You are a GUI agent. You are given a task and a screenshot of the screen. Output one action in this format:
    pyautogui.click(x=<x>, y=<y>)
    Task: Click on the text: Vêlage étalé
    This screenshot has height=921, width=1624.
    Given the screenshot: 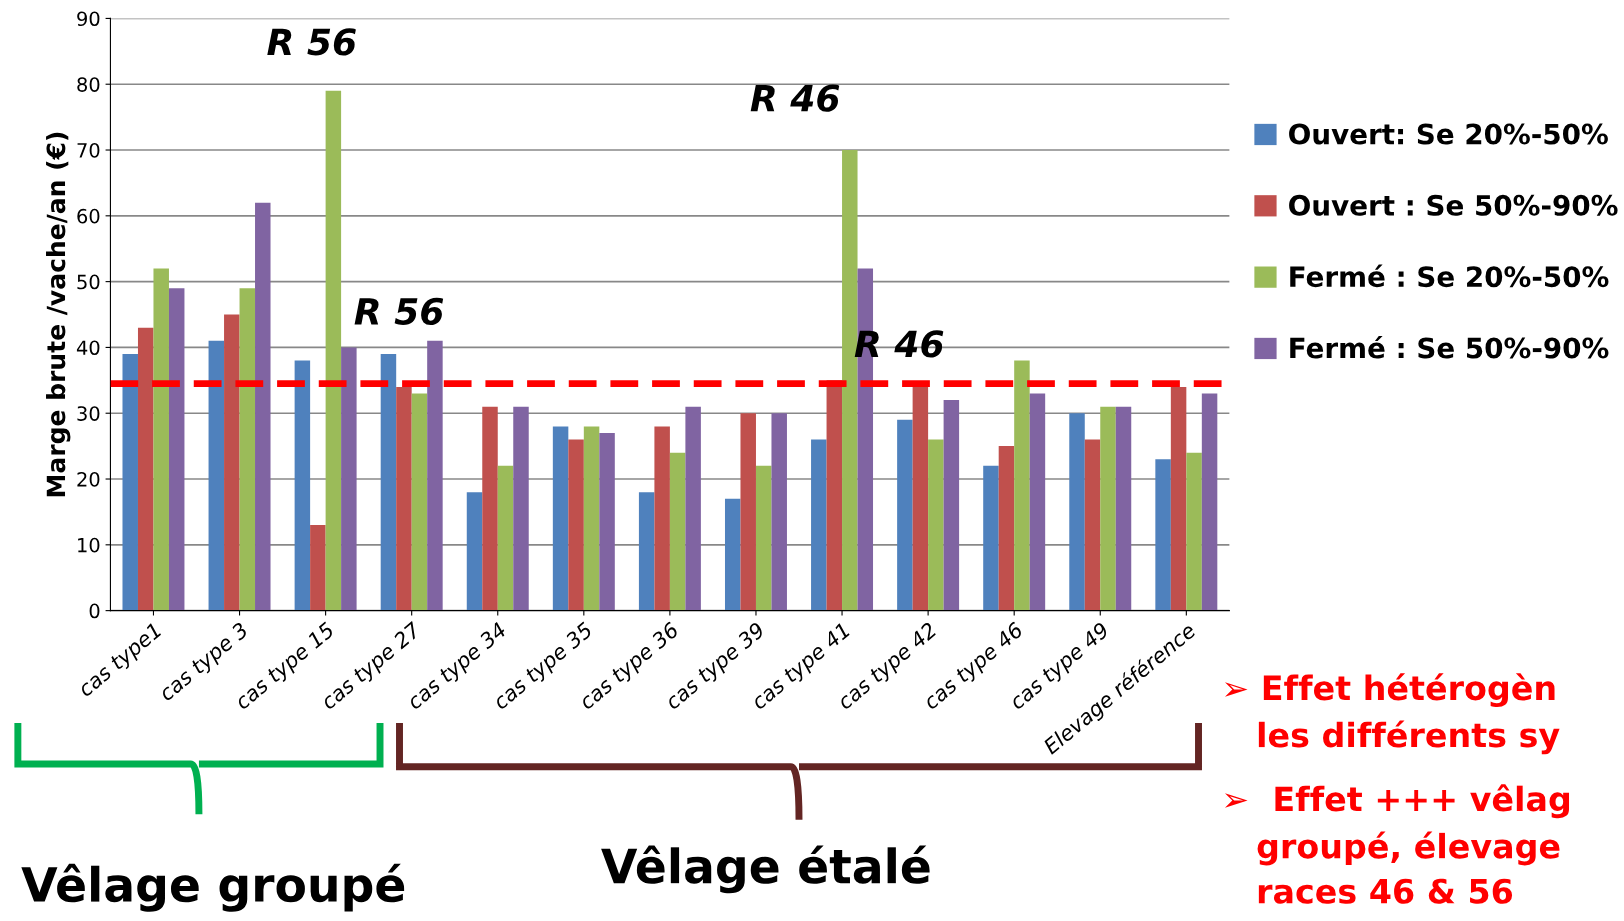 What is the action you would take?
    pyautogui.click(x=765, y=869)
    